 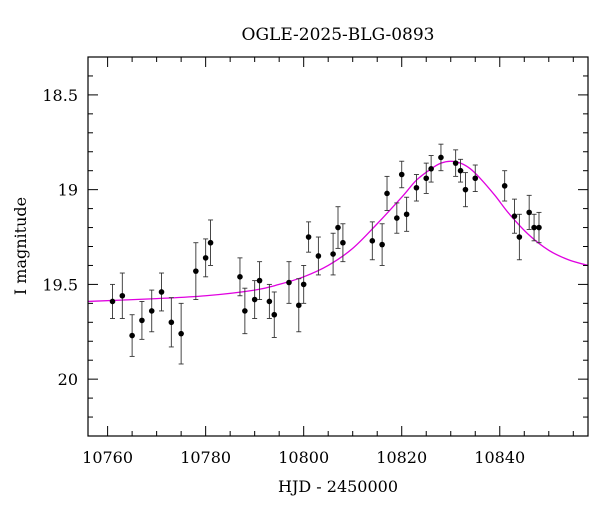 I want to click on chart-title: OGLE-2025-BLG-0893, so click(x=338, y=35).